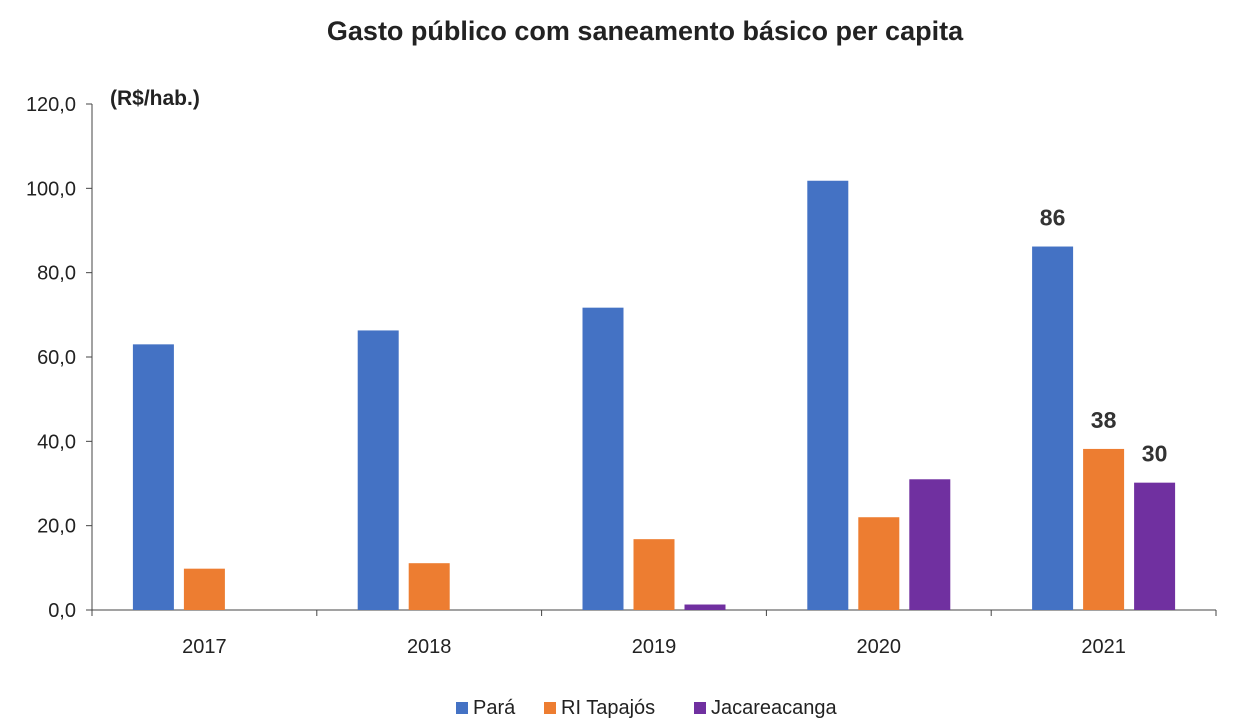 This screenshot has width=1238, height=725. I want to click on x-axis: 2017 2018 2019 2020 2021, so click(654, 633).